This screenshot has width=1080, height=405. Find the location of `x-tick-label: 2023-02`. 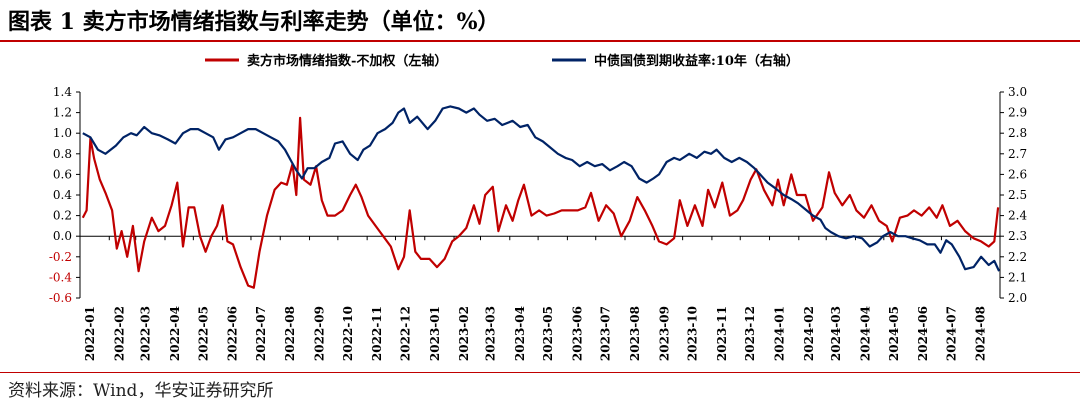

x-tick-label: 2023-02 is located at coordinates (464, 333).